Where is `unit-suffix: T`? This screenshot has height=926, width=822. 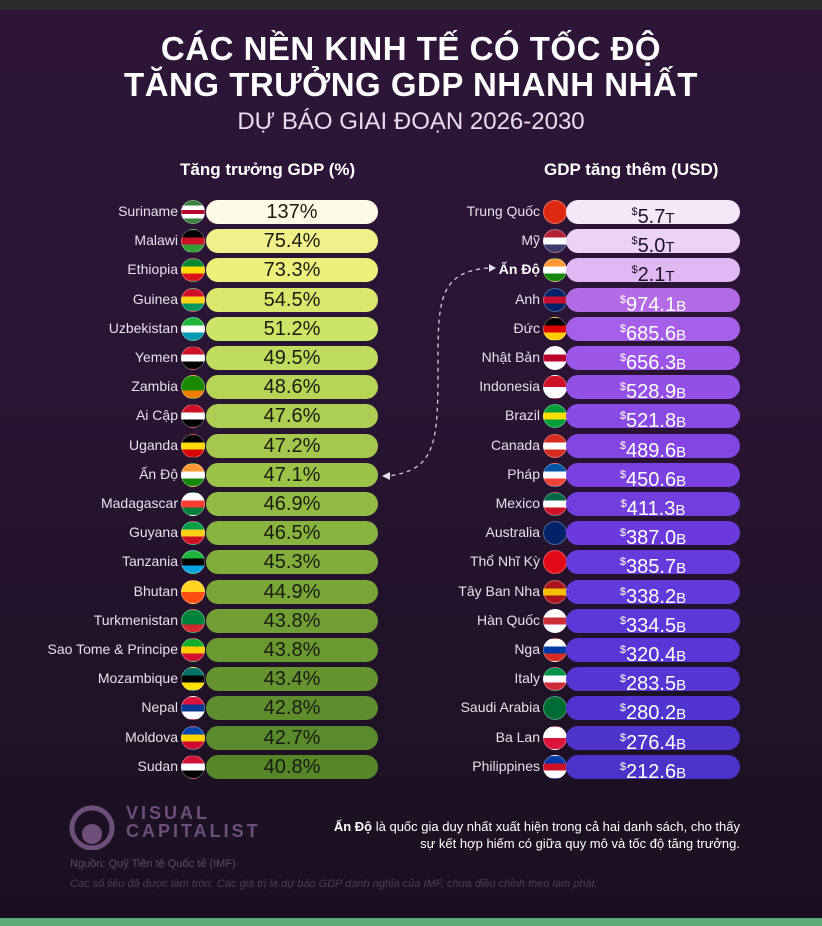
unit-suffix: T is located at coordinates (670, 248).